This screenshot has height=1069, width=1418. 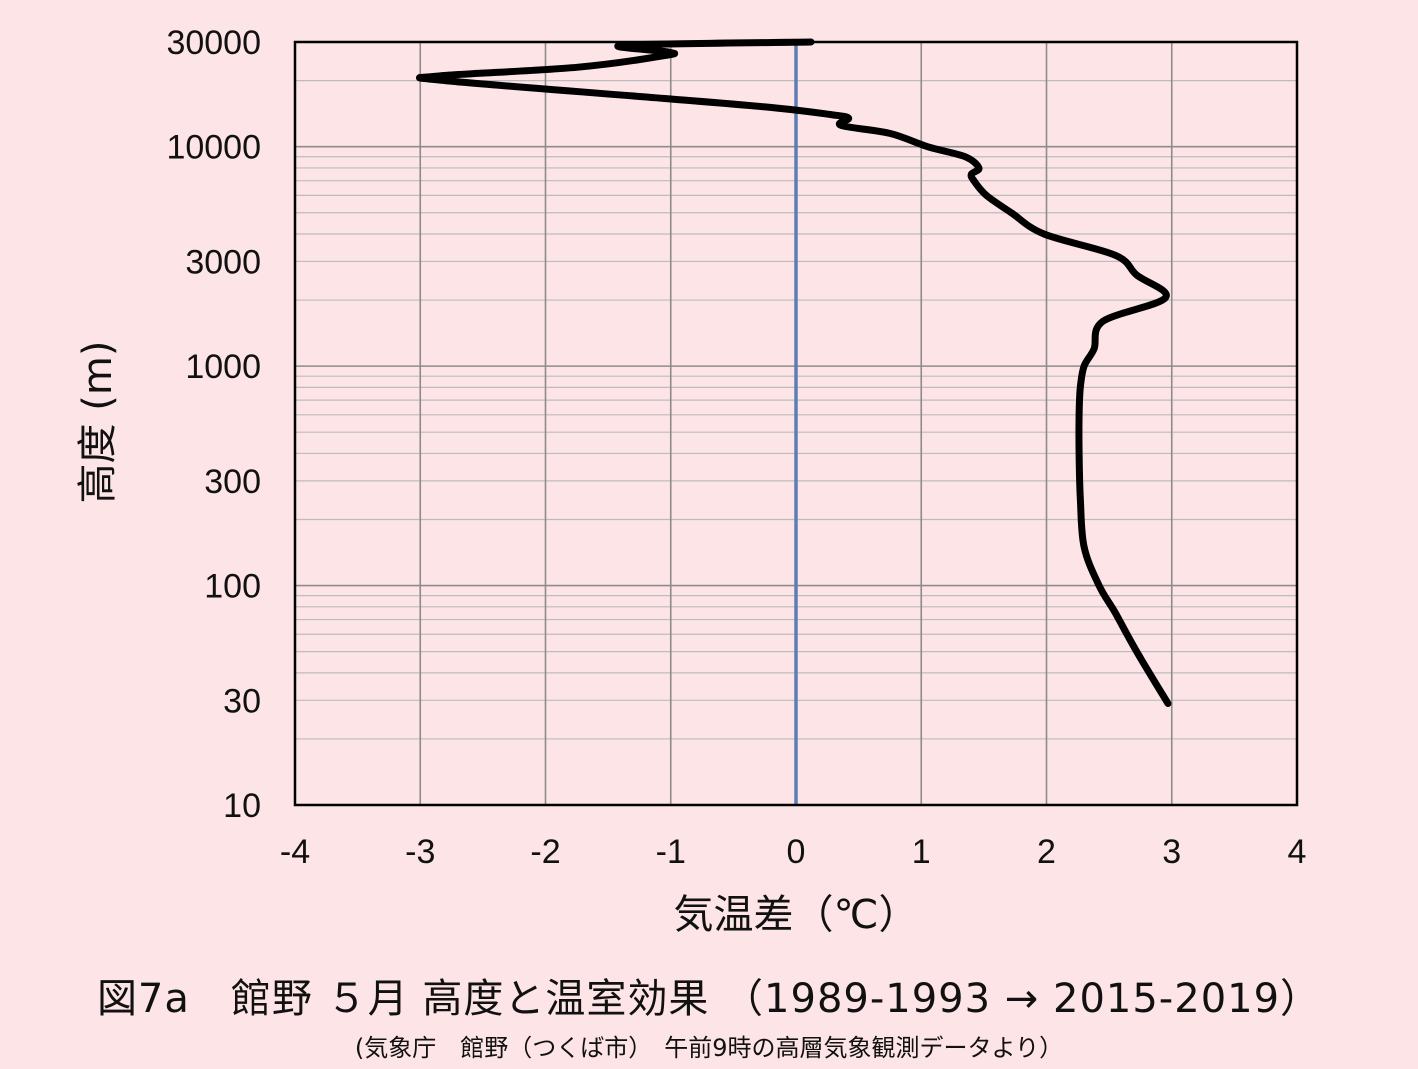 I want to click on y-axis-title: 高度 (m), so click(x=98, y=422).